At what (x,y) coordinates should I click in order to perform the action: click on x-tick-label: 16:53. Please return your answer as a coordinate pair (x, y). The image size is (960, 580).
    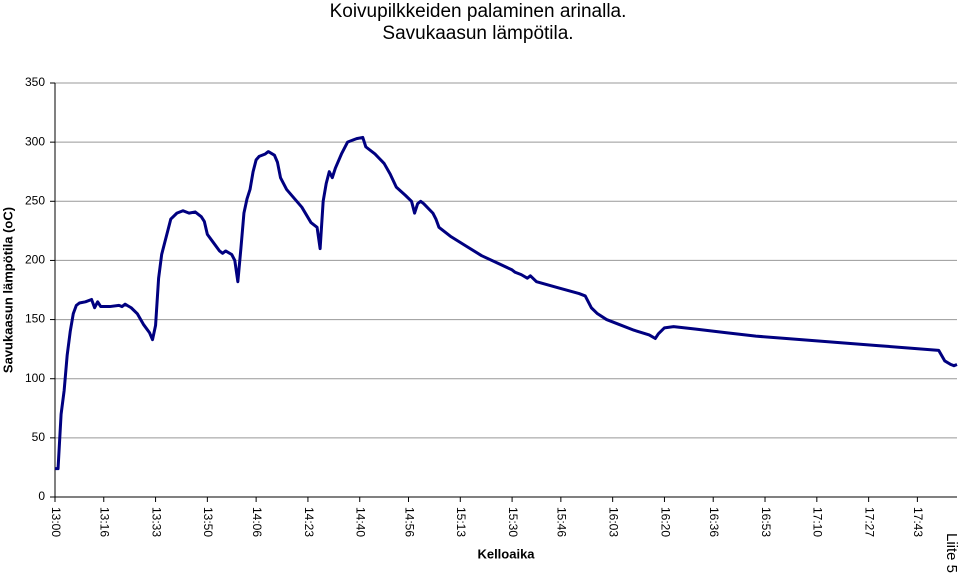
    Looking at the image, I should click on (766, 522).